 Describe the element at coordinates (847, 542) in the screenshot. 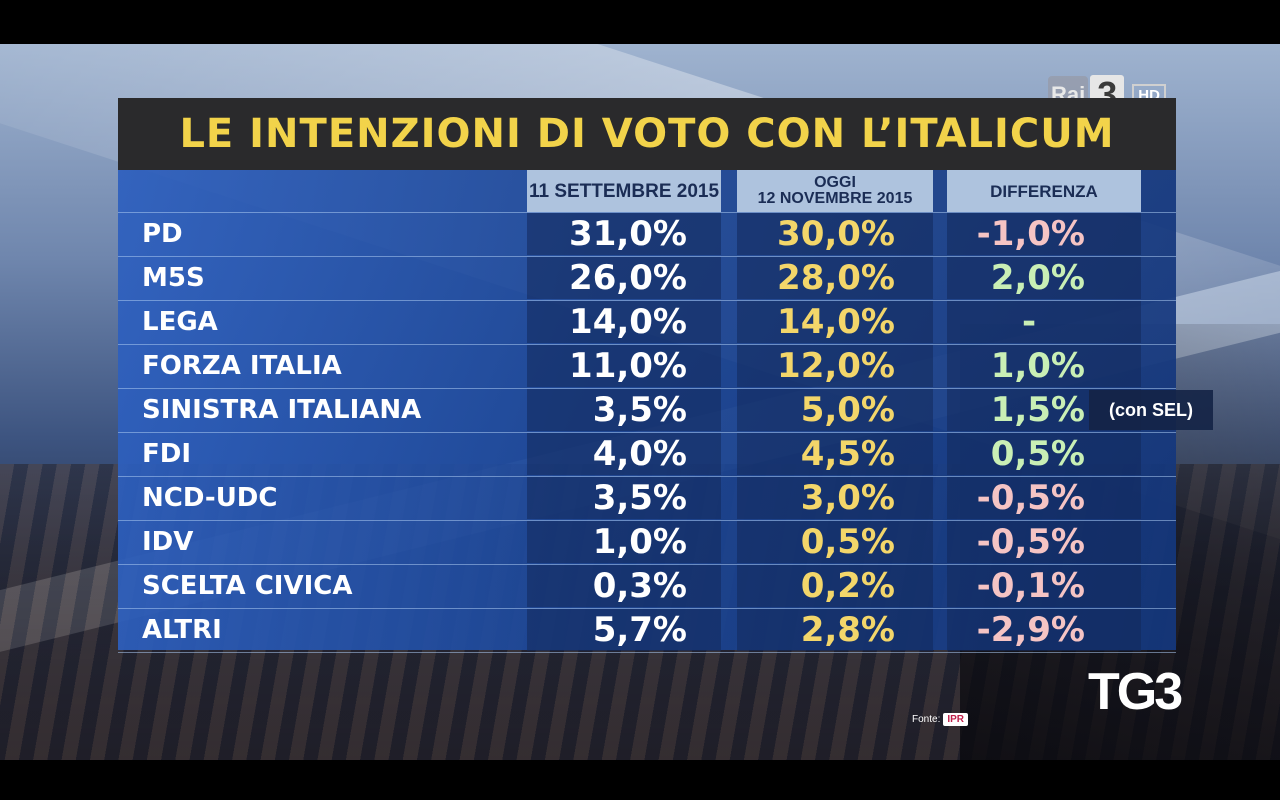

I see `november-value: 0,5%` at that location.